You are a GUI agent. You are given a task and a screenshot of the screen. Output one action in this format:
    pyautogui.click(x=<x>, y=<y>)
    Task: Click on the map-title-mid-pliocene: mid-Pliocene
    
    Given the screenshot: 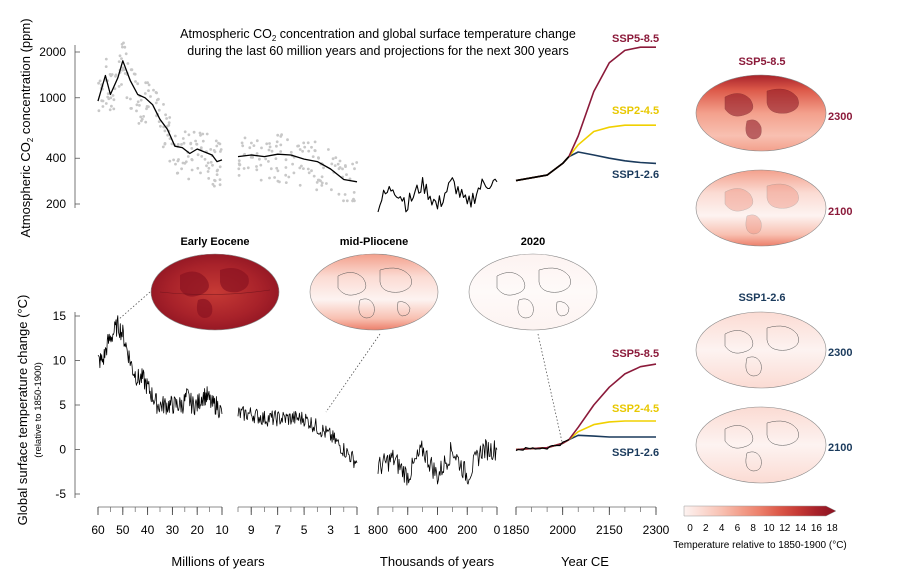 What is the action you would take?
    pyautogui.click(x=374, y=242)
    